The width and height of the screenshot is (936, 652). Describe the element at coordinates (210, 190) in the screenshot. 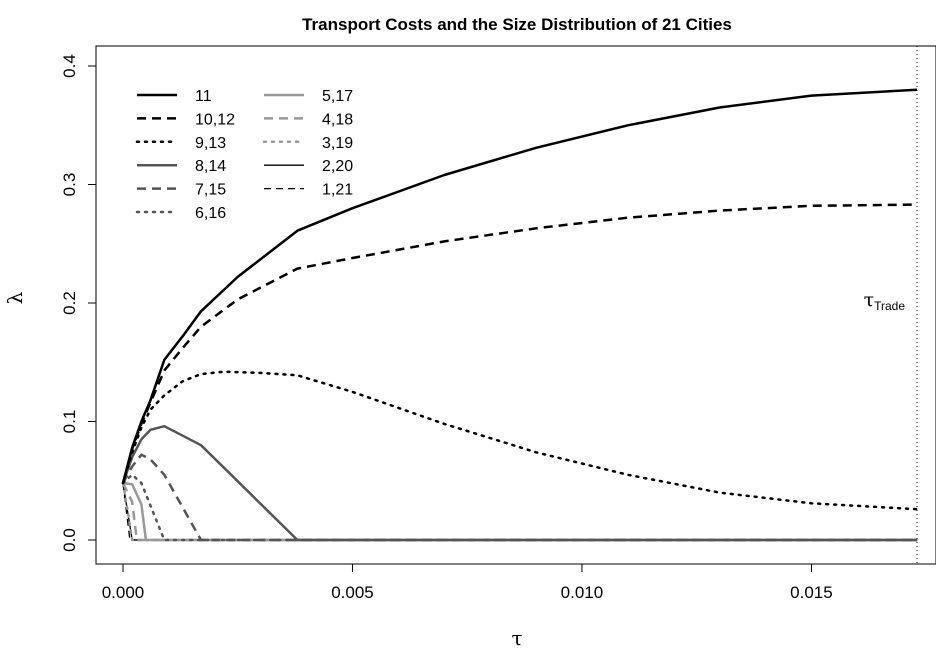

I see `legend-label: 7,15` at that location.